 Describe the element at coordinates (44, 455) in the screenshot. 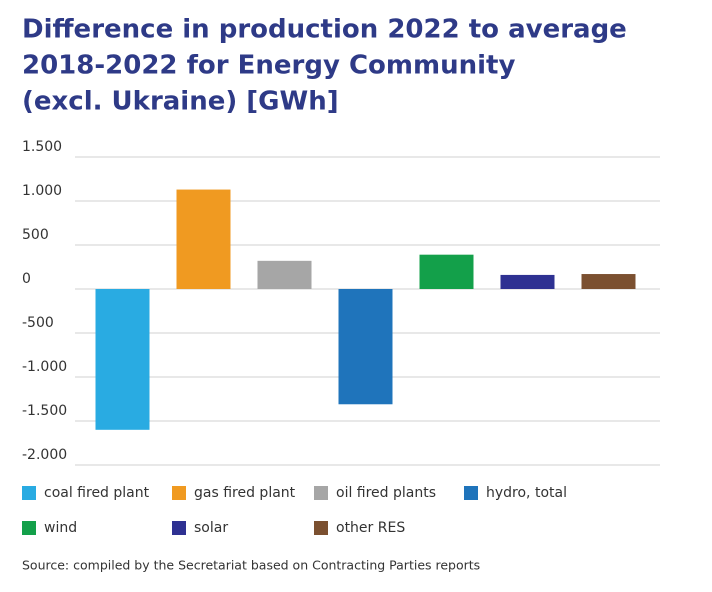

I see `y-tick-label: -2.000` at that location.